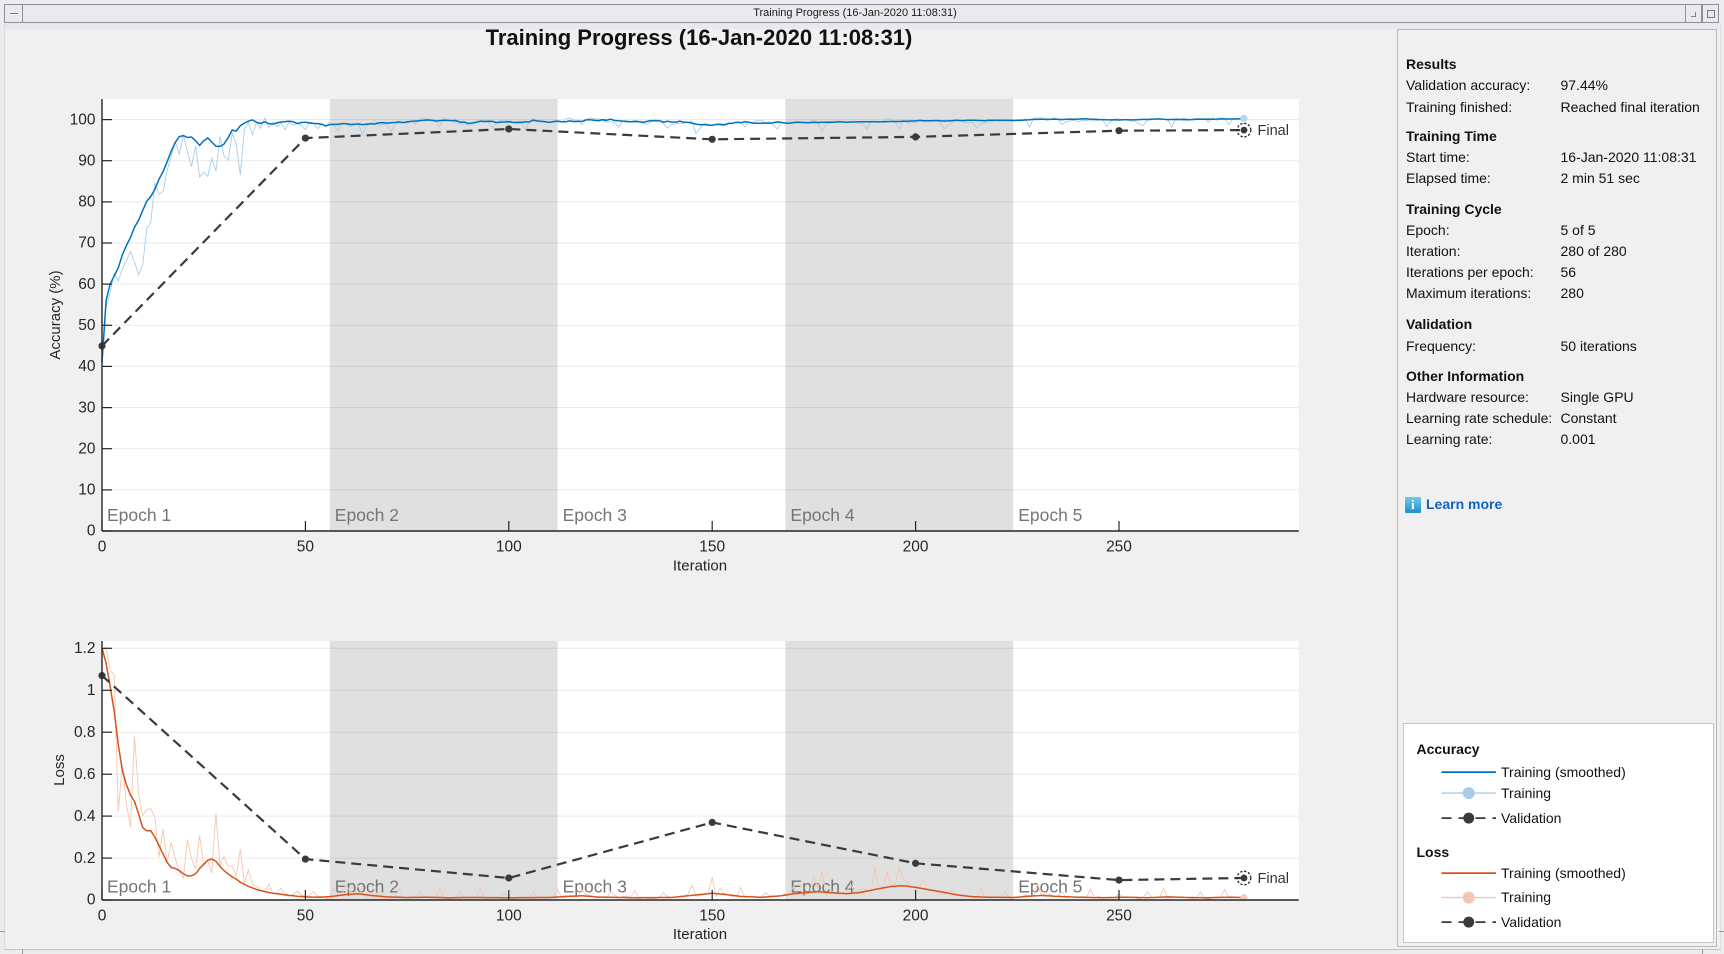  I want to click on svg-text: 10, so click(87, 490).